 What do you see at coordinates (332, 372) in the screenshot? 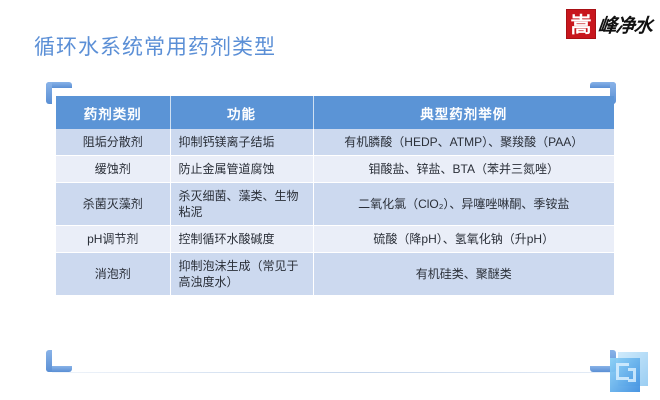
I see `baseline-rule` at bounding box center [332, 372].